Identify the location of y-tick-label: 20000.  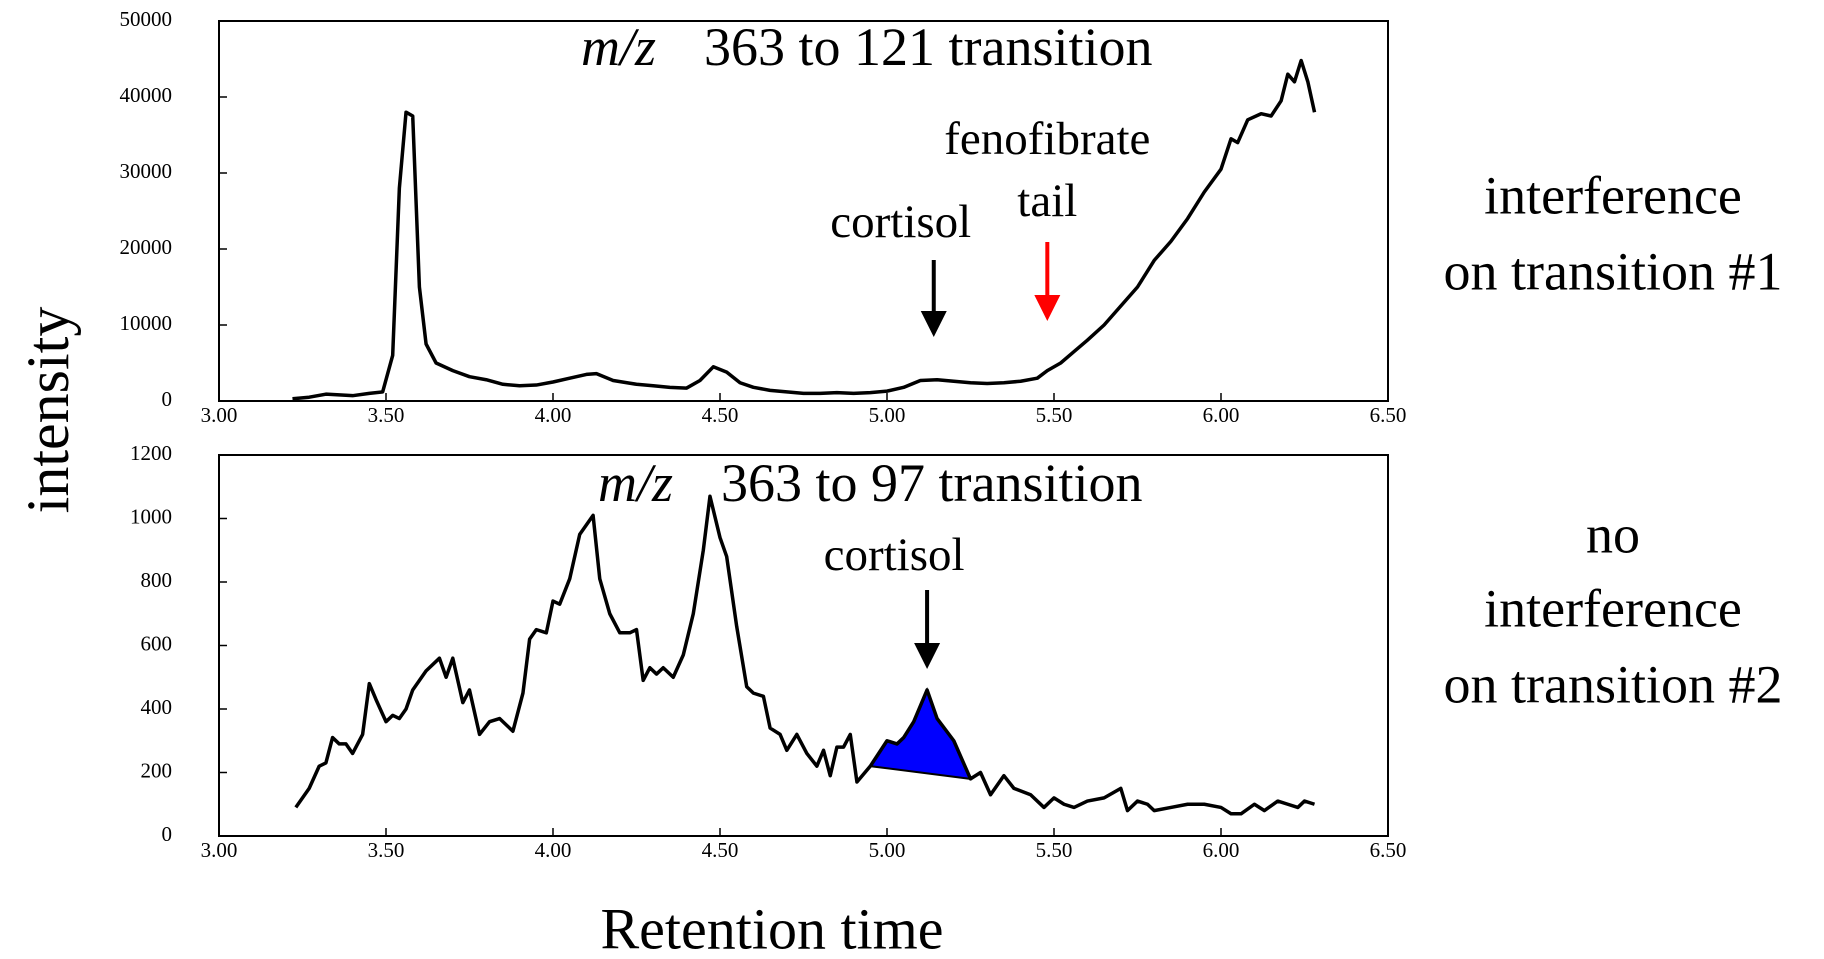
(146, 247).